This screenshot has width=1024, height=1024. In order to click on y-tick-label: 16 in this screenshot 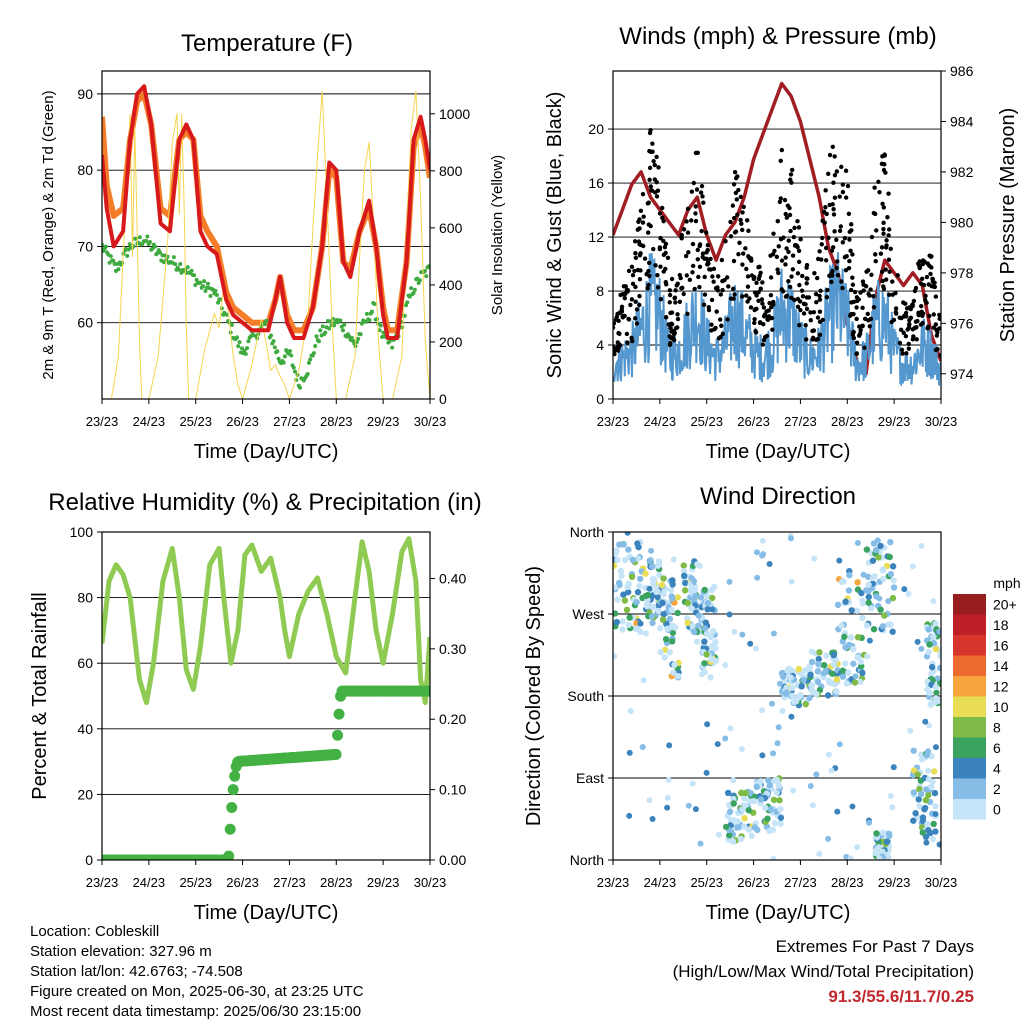, I will do `click(596, 183)`.